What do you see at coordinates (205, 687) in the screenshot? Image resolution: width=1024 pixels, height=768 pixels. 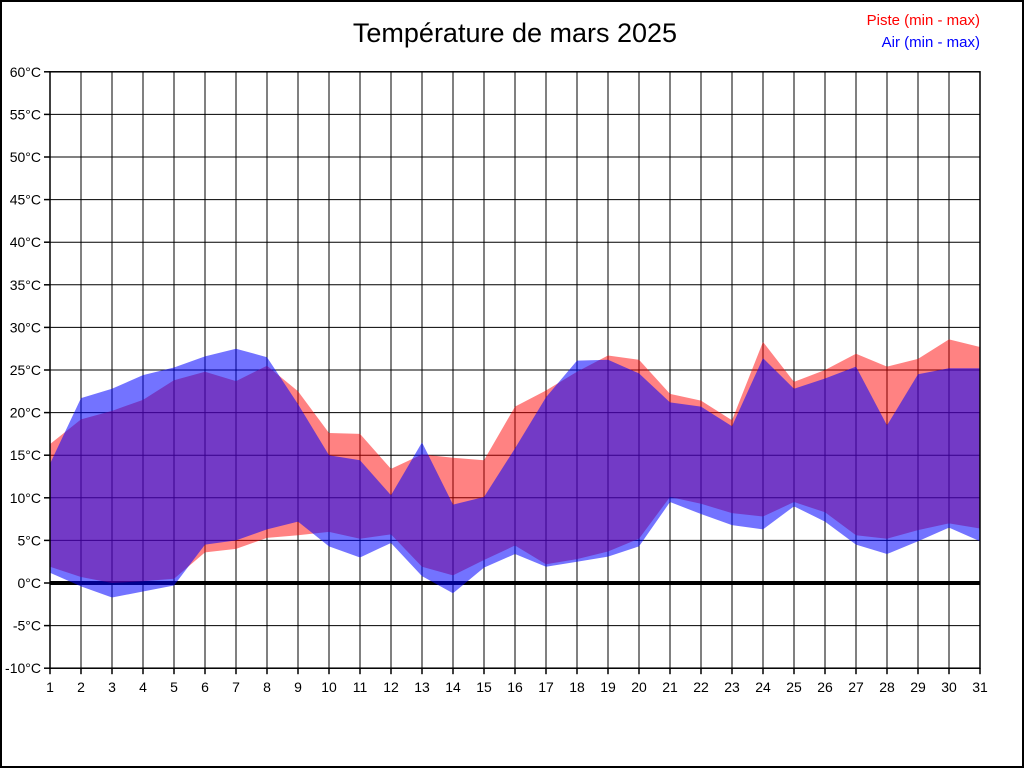 I see `x-tick-label: 6` at bounding box center [205, 687].